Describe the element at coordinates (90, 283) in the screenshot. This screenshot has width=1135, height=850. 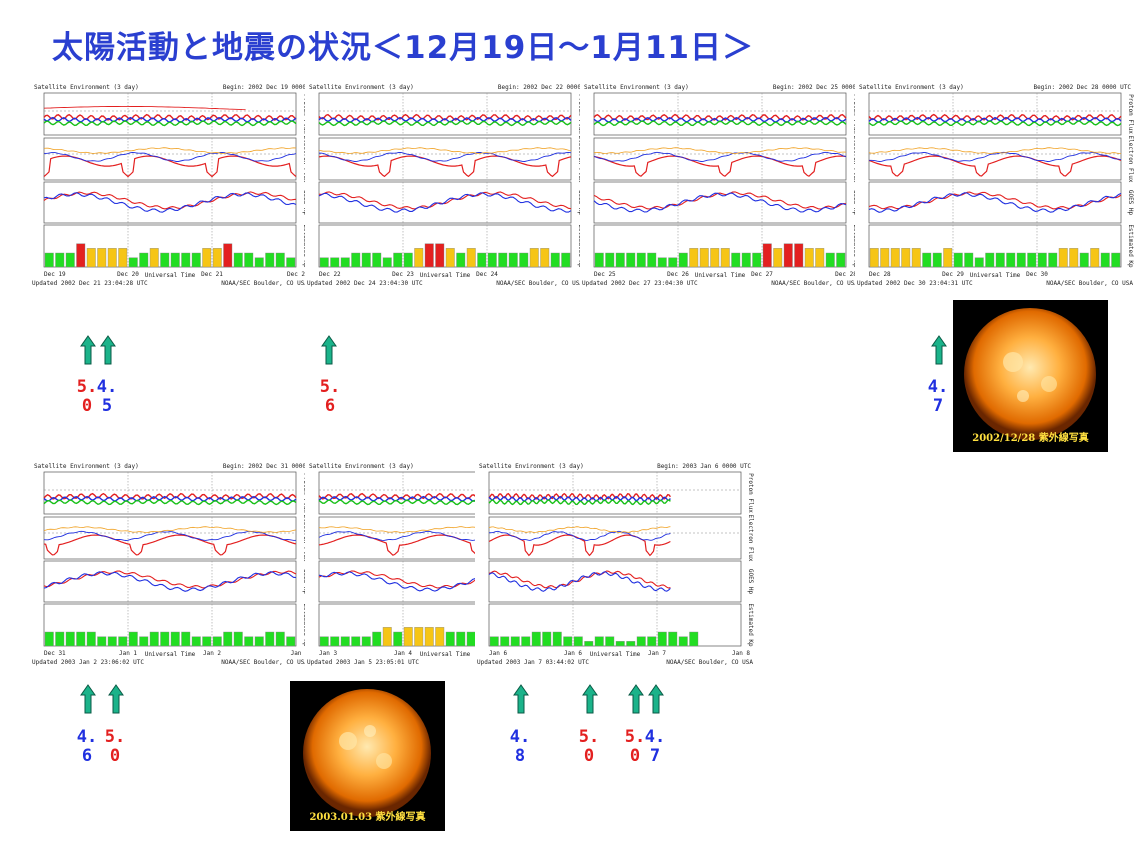
I see `panel-updated: Updated 2002 Dec 21 23:04:28 UTC` at that location.